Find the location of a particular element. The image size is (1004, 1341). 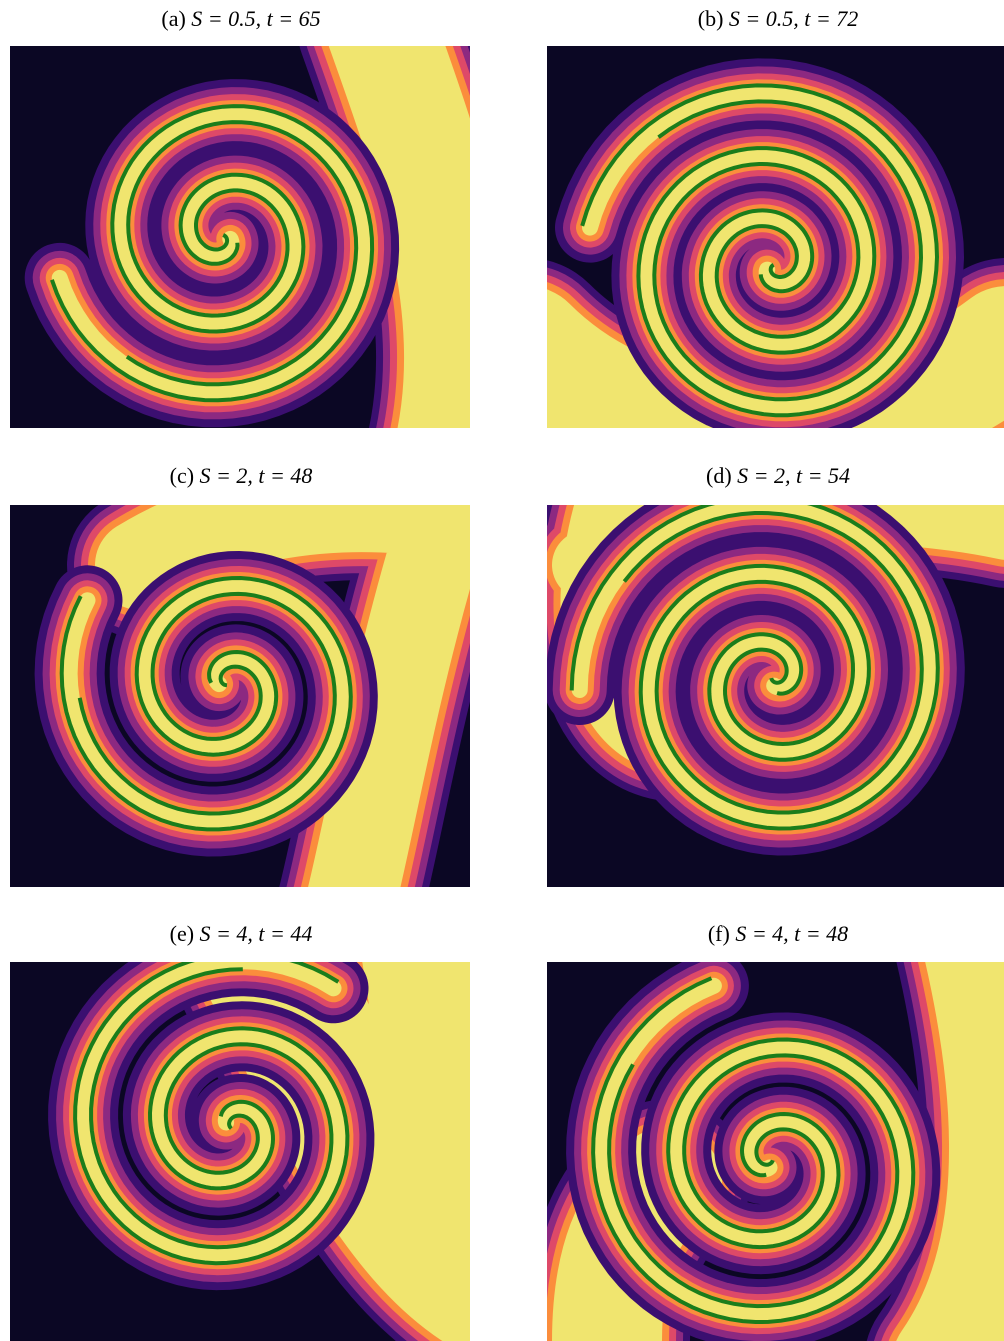

caption-label: (a) is located at coordinates (173, 18).